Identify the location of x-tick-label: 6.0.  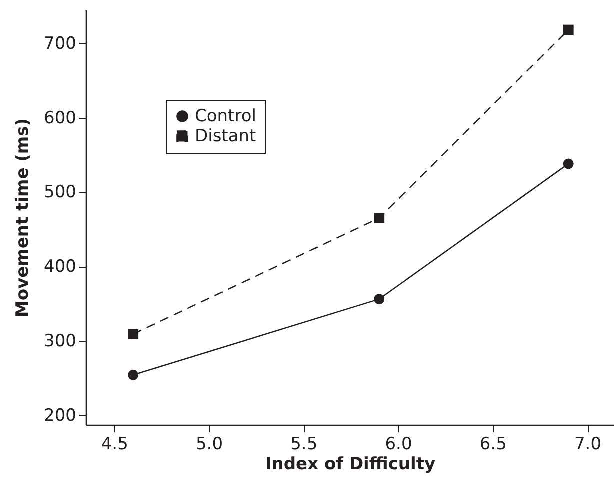
(398, 444).